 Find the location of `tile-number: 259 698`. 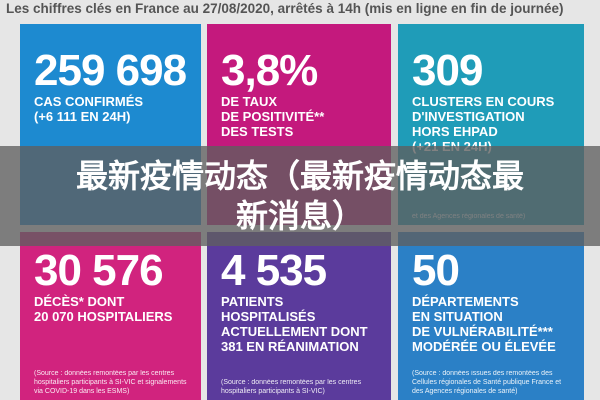

tile-number: 259 698 is located at coordinates (110, 70).